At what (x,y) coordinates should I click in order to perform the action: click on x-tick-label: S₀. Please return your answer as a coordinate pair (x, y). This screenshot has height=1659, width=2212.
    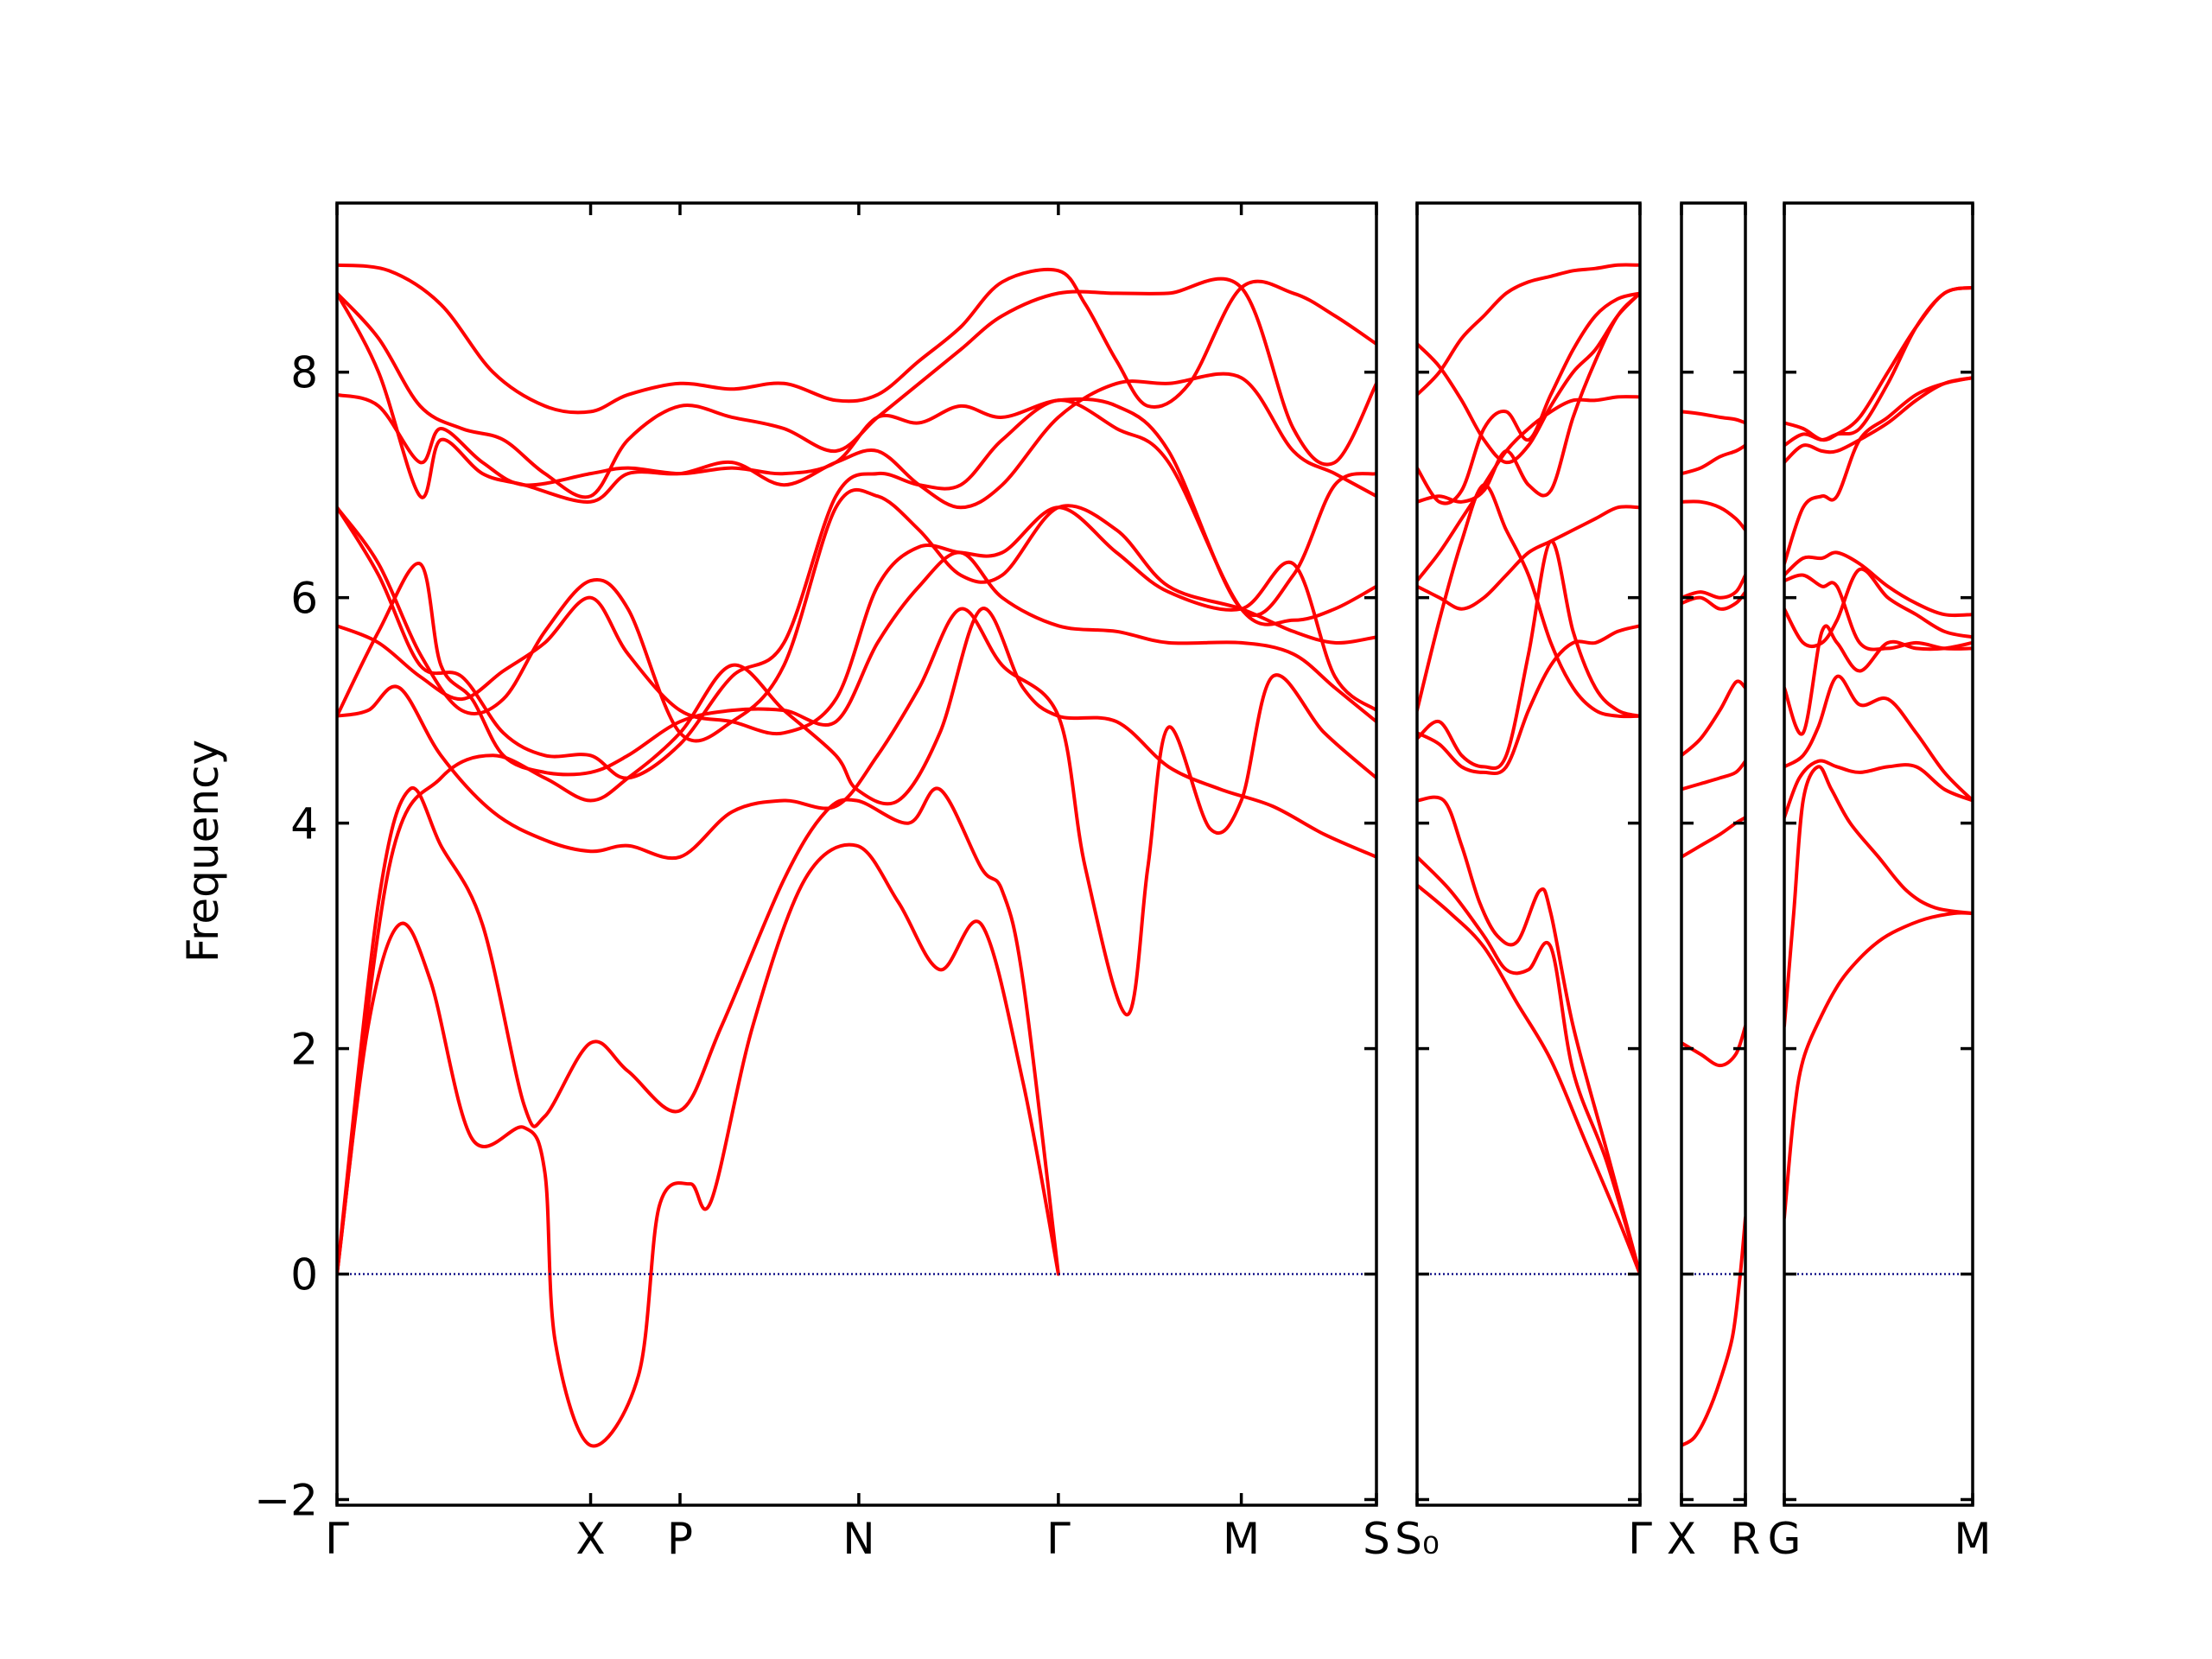
    Looking at the image, I should click on (1417, 1539).